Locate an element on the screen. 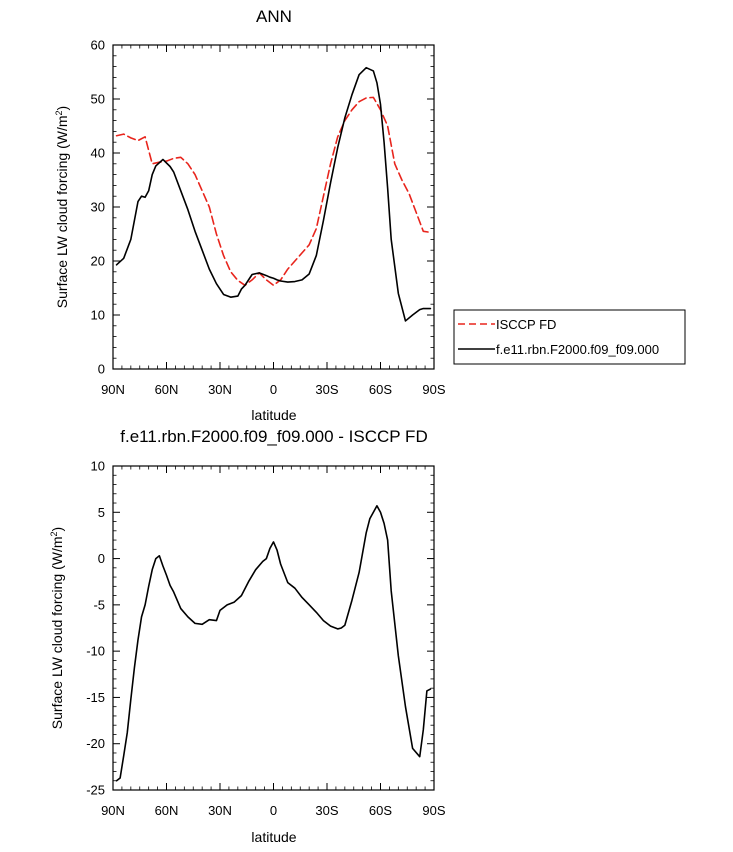 The image size is (733, 852). bottom-series-layer is located at coordinates (273, 643).